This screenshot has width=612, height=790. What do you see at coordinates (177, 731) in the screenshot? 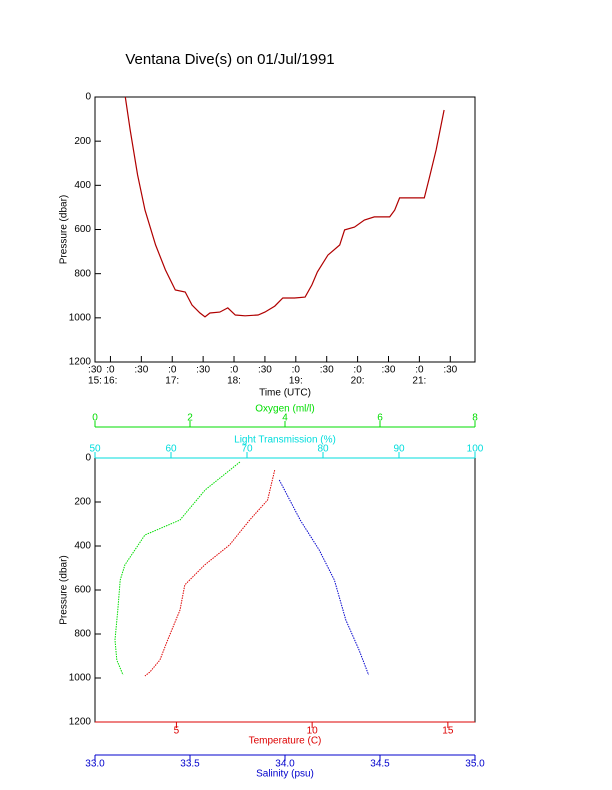
I see `x-tick-label: 5` at bounding box center [177, 731].